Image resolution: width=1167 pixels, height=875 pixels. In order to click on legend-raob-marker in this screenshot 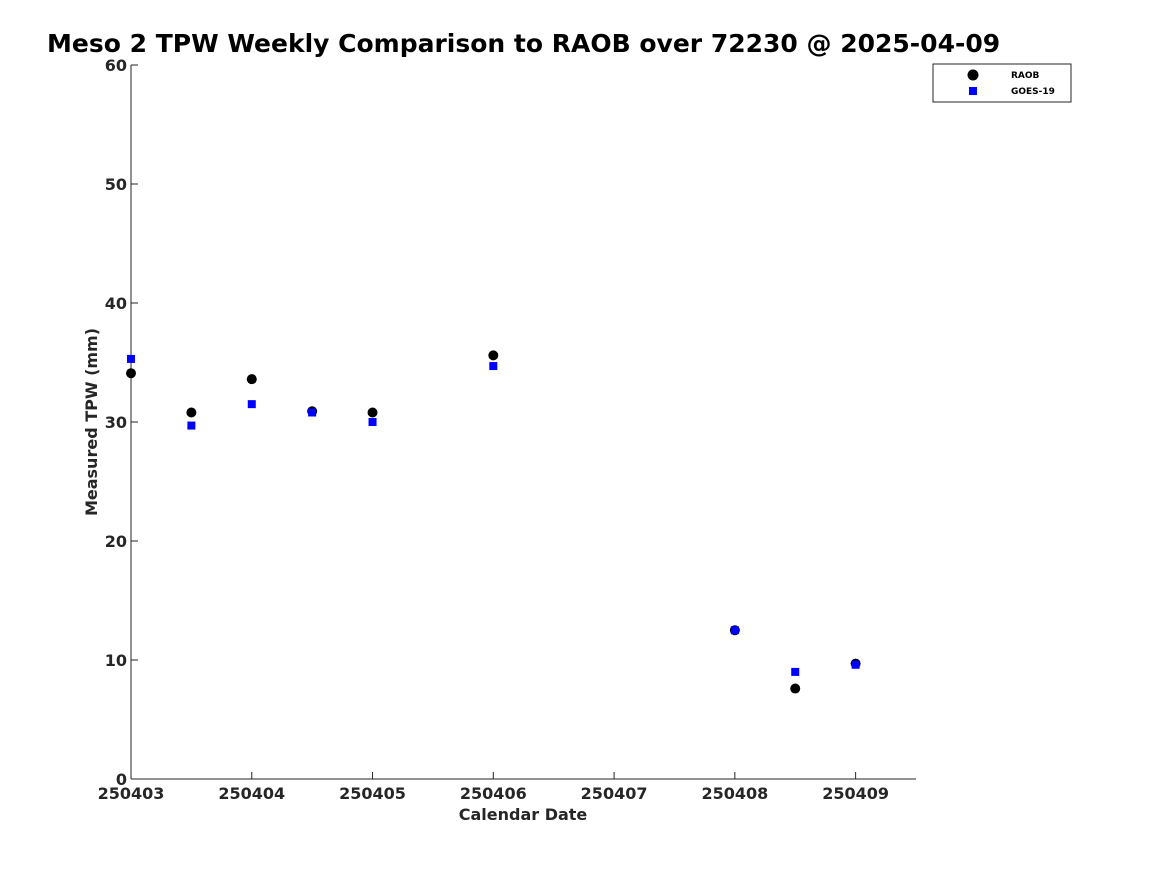, I will do `click(973, 75)`.